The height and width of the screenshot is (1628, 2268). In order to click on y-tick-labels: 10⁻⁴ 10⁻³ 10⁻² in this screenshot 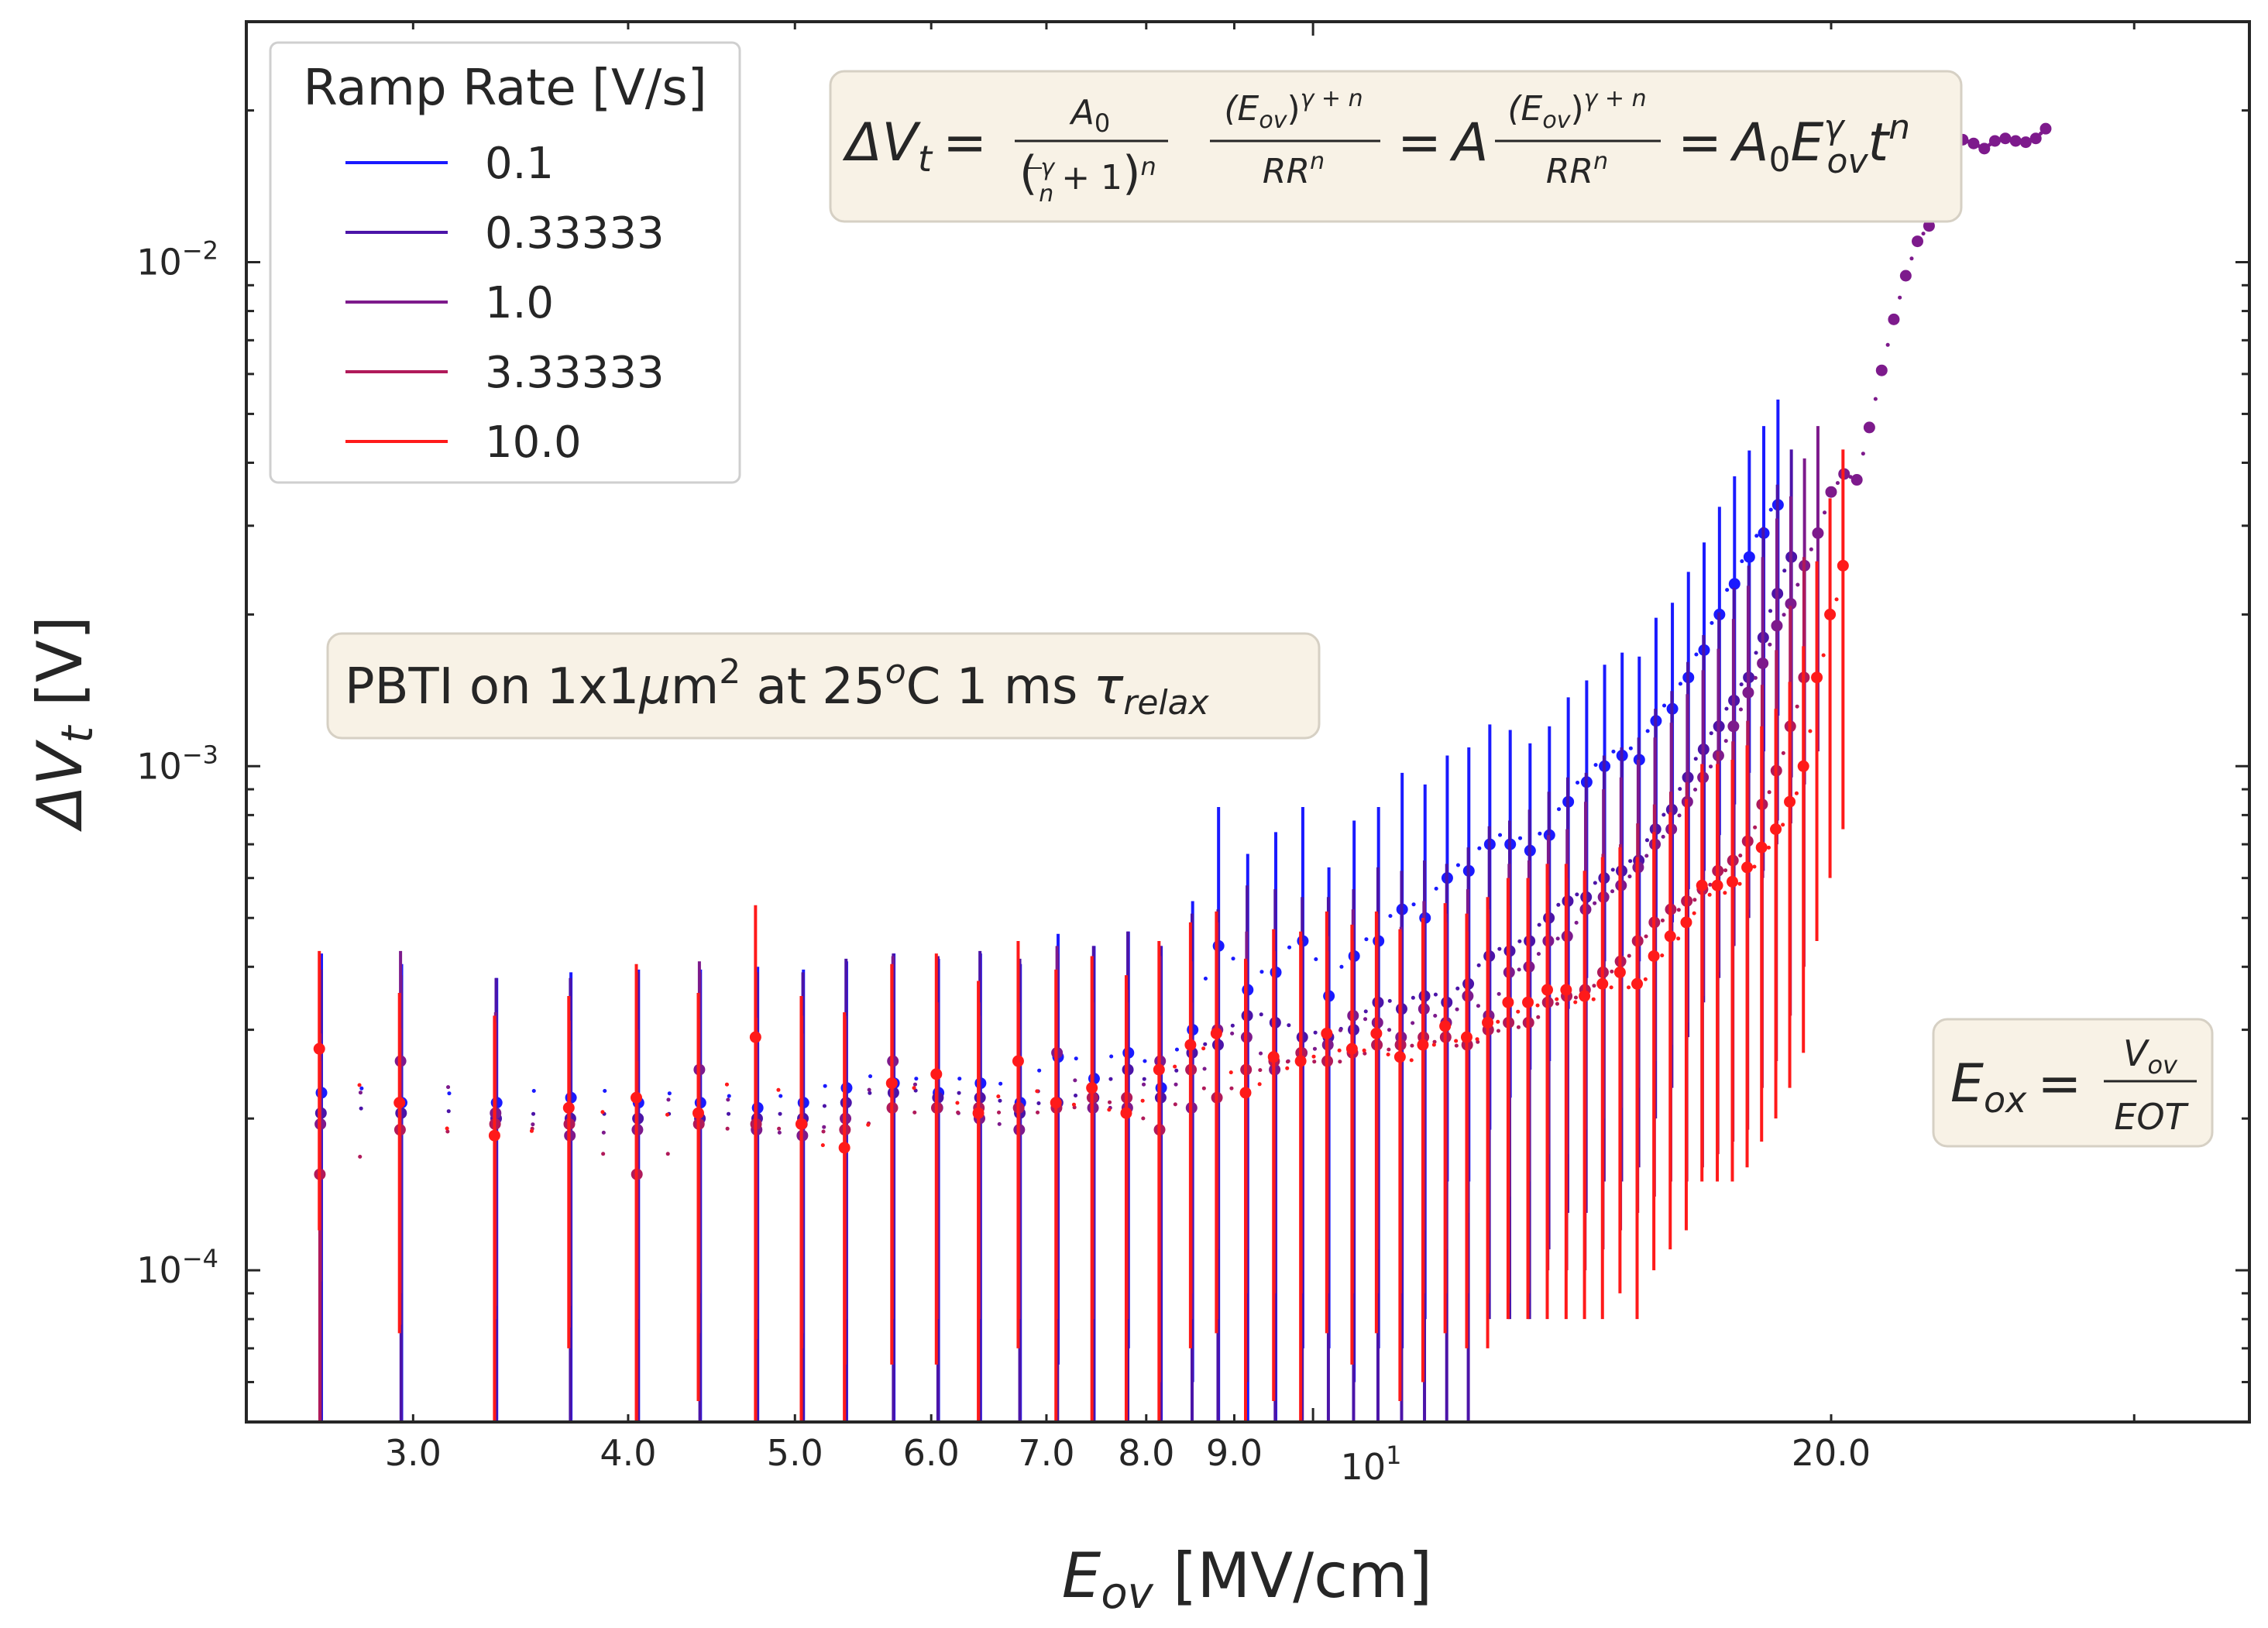, I will do `click(177, 764)`.